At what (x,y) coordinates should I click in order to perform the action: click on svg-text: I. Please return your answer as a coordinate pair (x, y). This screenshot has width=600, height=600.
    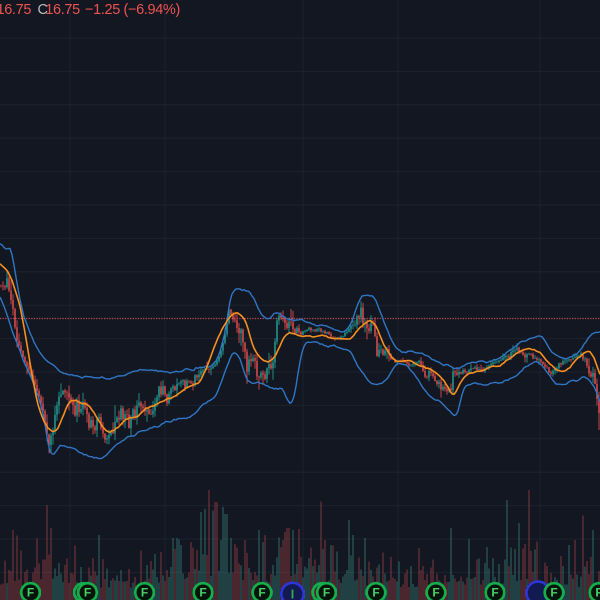
    Looking at the image, I should click on (292, 594).